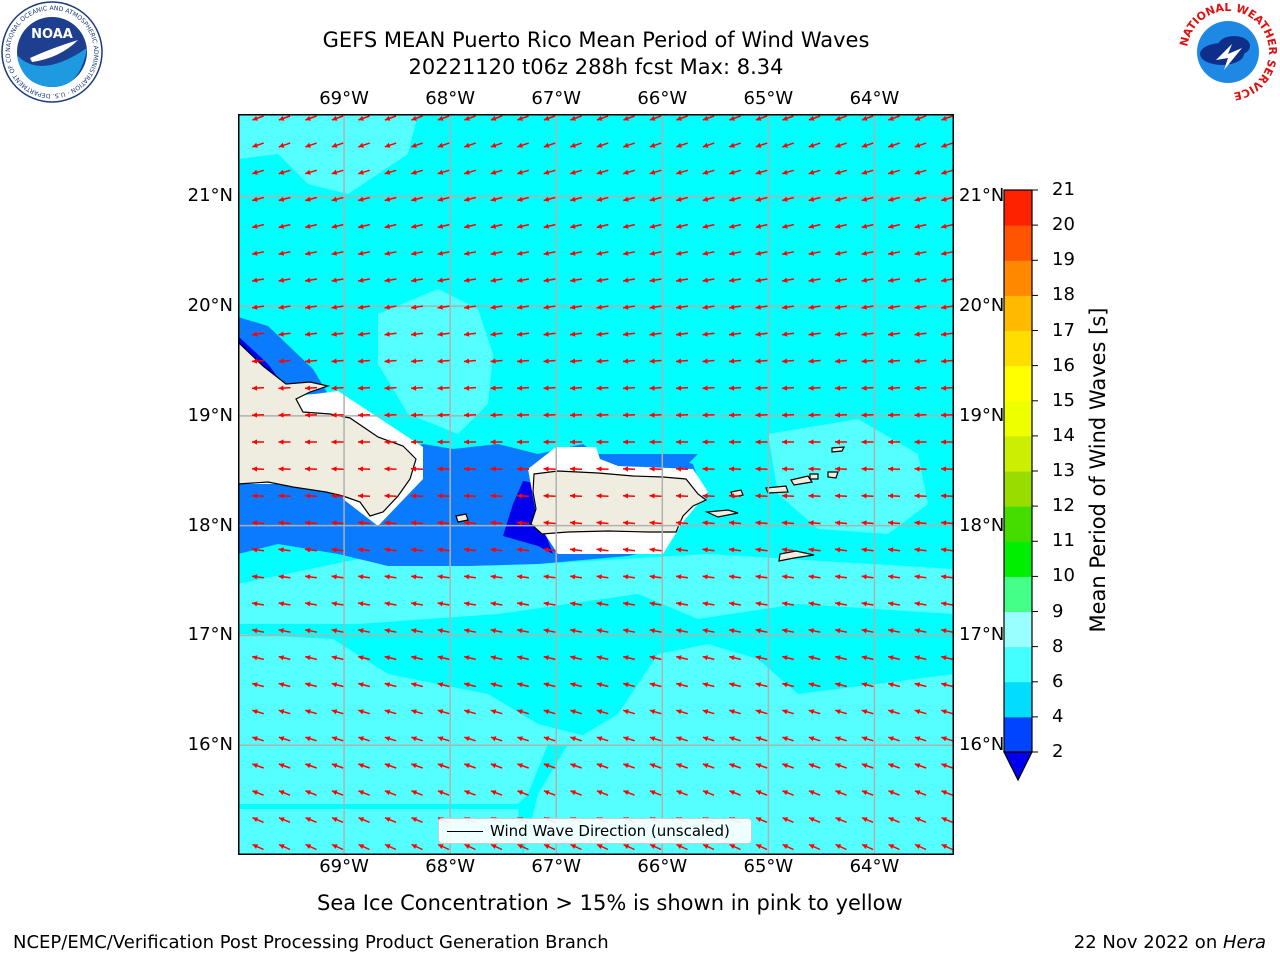 This screenshot has height=960, width=1280. Describe the element at coordinates (1018, 629) in the screenshot. I see `colorbar-swatch` at that location.